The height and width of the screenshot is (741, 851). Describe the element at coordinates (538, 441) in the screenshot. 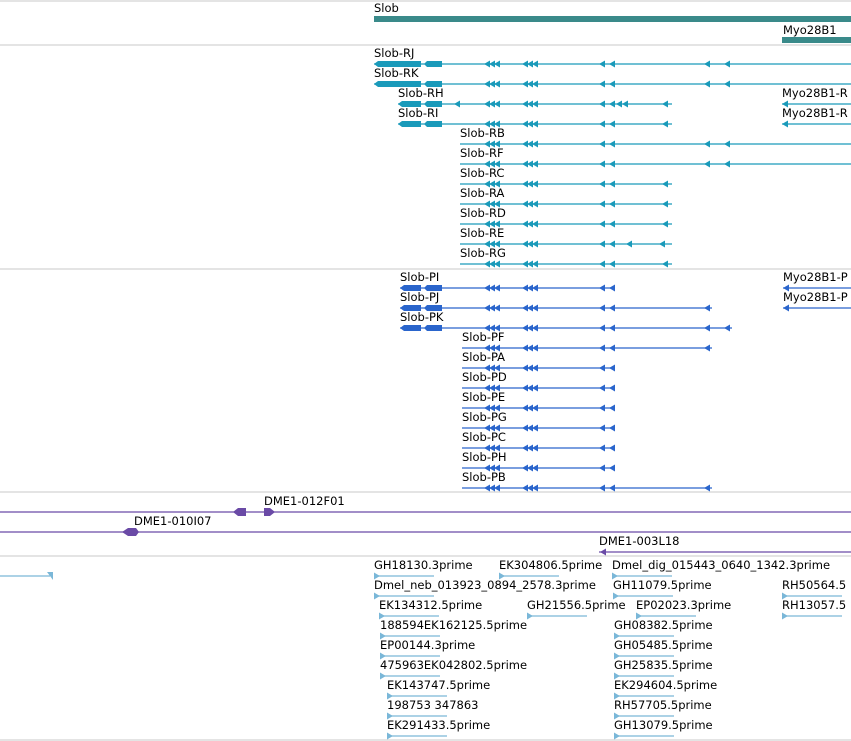

I see `protein-feature: Slob-PC` at that location.